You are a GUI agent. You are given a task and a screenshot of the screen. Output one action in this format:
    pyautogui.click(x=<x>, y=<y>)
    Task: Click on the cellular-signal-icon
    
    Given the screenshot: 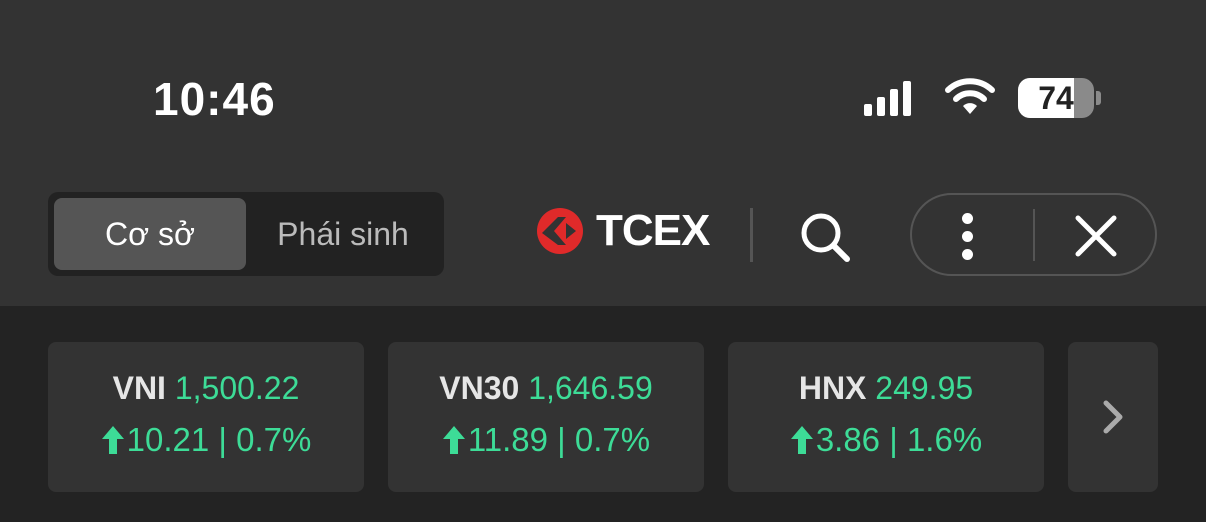 What is the action you would take?
    pyautogui.click(x=887, y=98)
    